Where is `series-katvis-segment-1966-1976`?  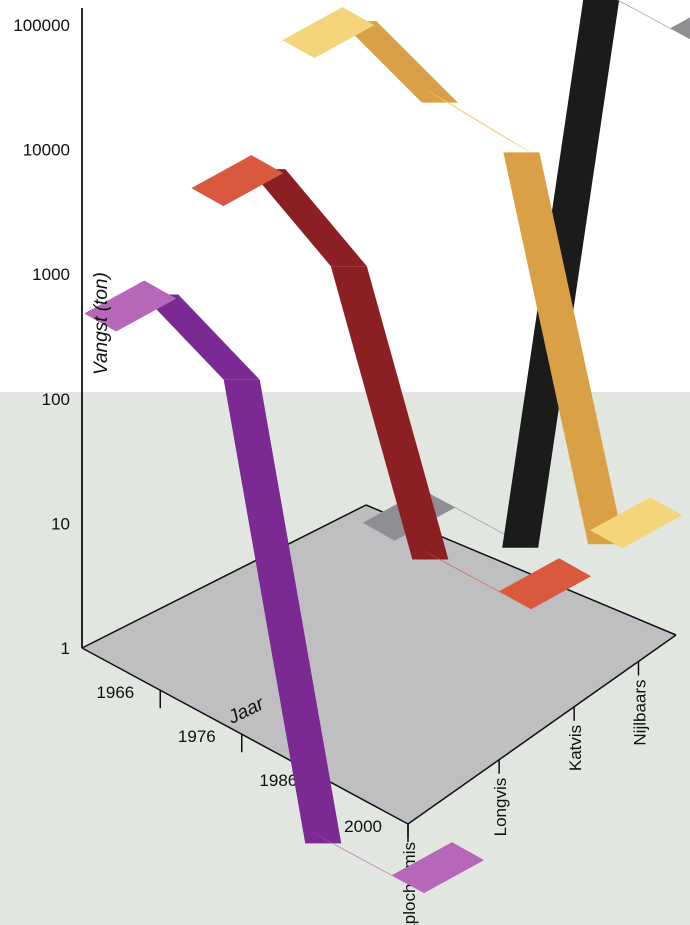
series-katvis-segment-1966-1976 is located at coordinates (399, 62).